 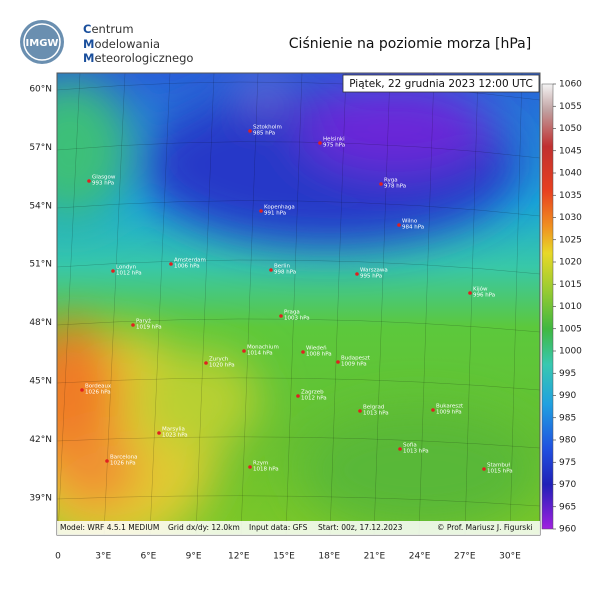 What do you see at coordinates (222, 366) in the screenshot?
I see `city-pressure: 1020 hPa` at bounding box center [222, 366].